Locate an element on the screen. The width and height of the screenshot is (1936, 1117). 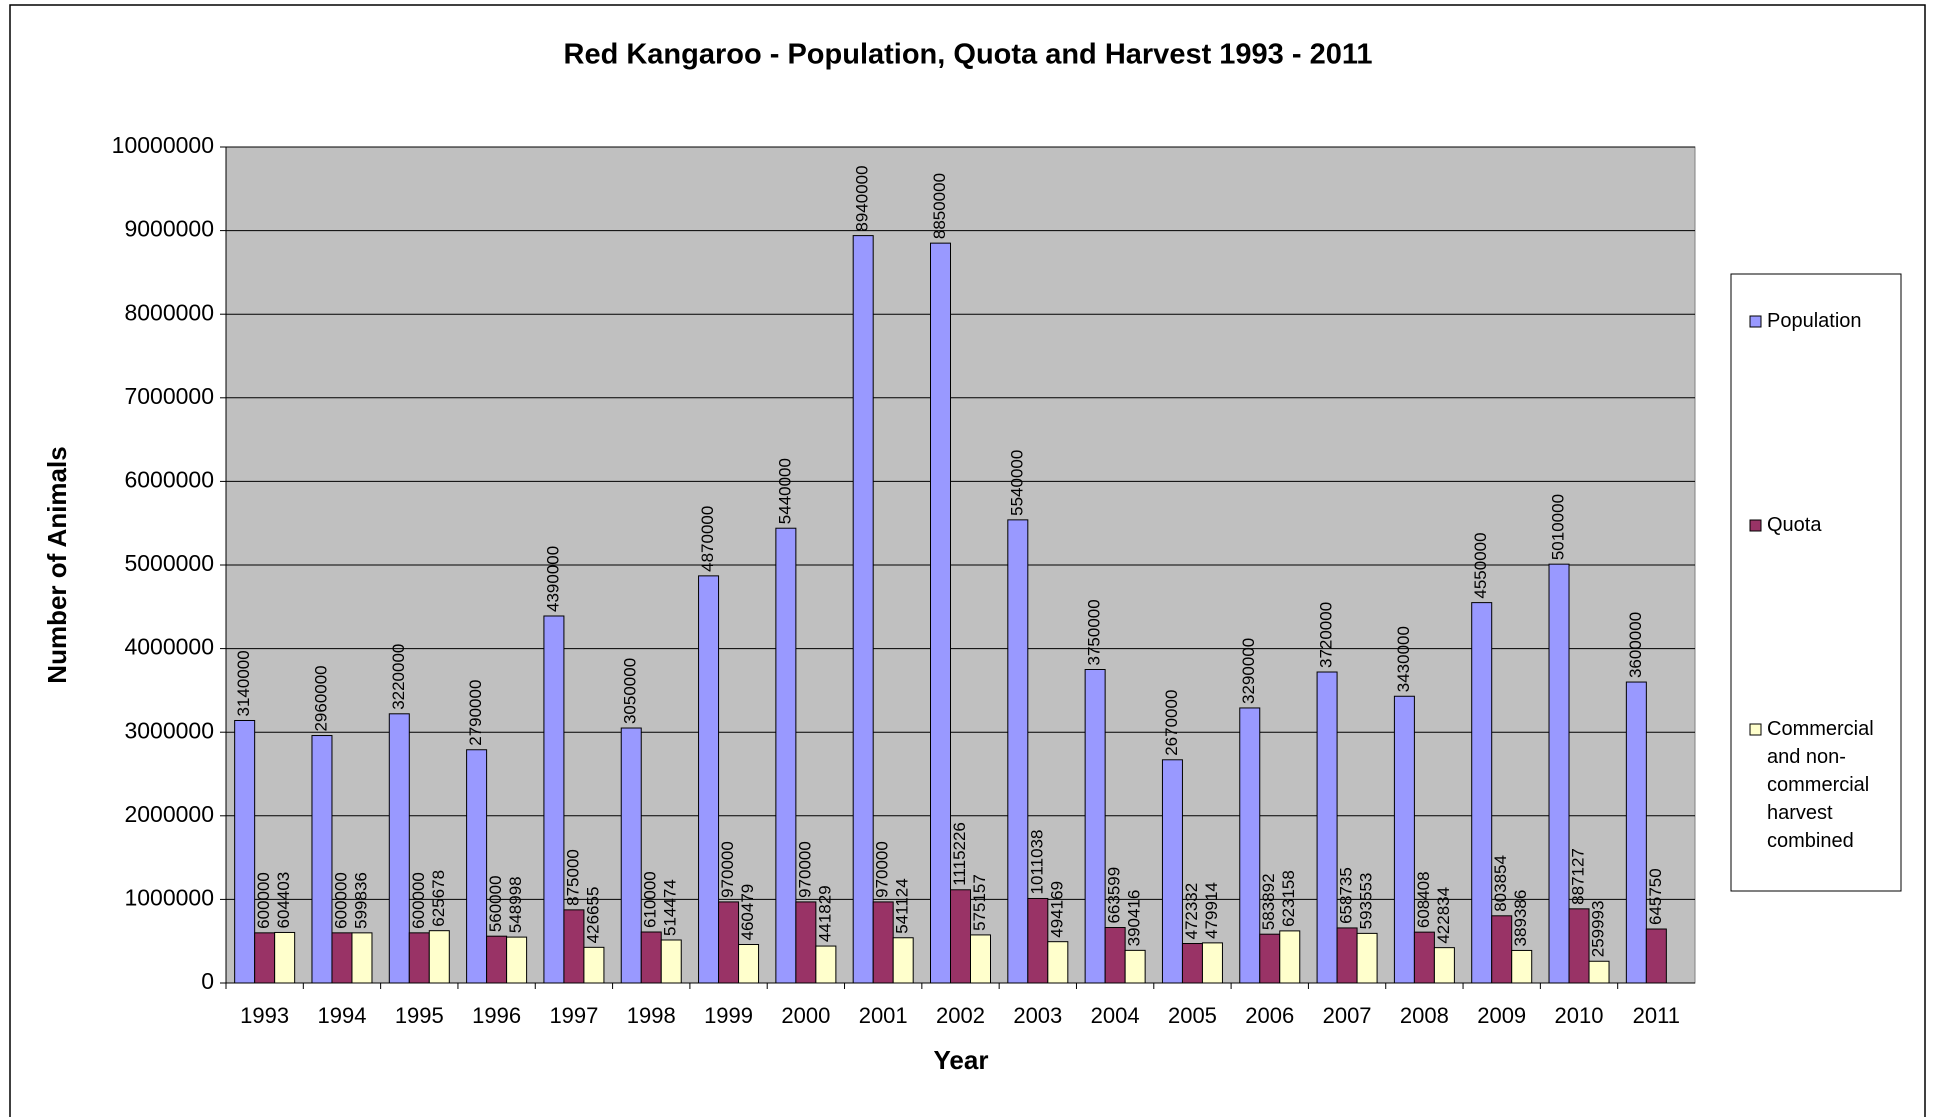
y-tick-label: 7000000 is located at coordinates (169, 396).